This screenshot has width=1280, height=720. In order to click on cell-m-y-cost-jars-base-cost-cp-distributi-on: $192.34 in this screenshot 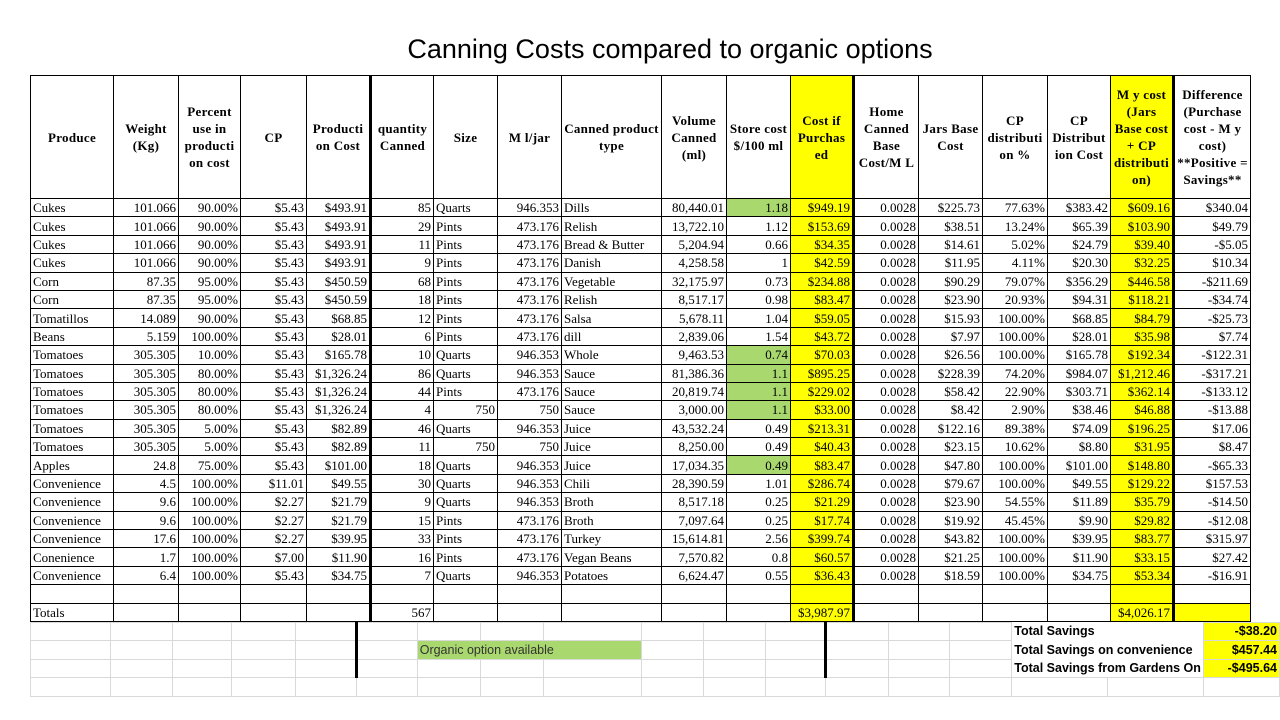, I will do `click(1142, 355)`.